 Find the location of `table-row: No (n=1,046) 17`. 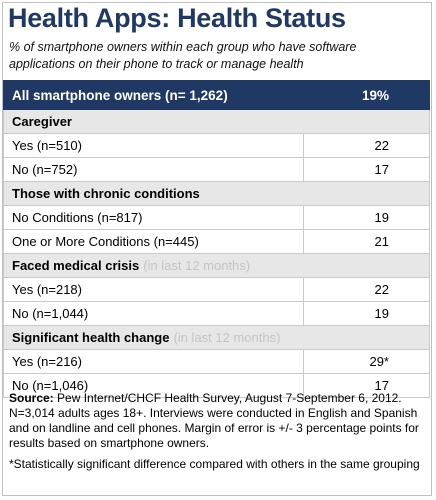

table-row: No (n=1,046) 17 is located at coordinates (216, 385).